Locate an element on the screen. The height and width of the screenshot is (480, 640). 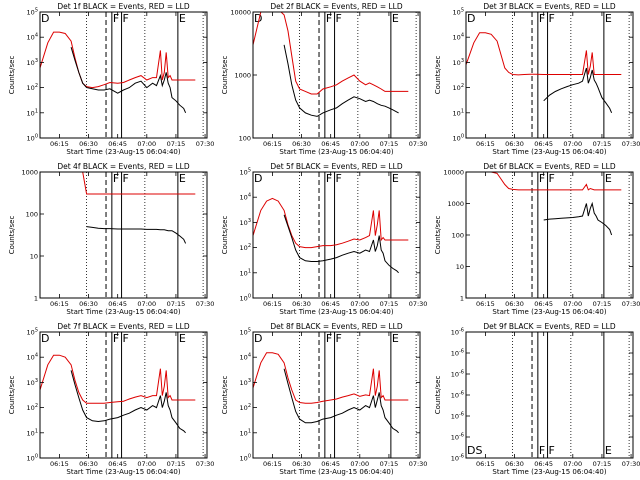
panel-title: Det 6f BLACK = Events, RED = LLD is located at coordinates (549, 166).